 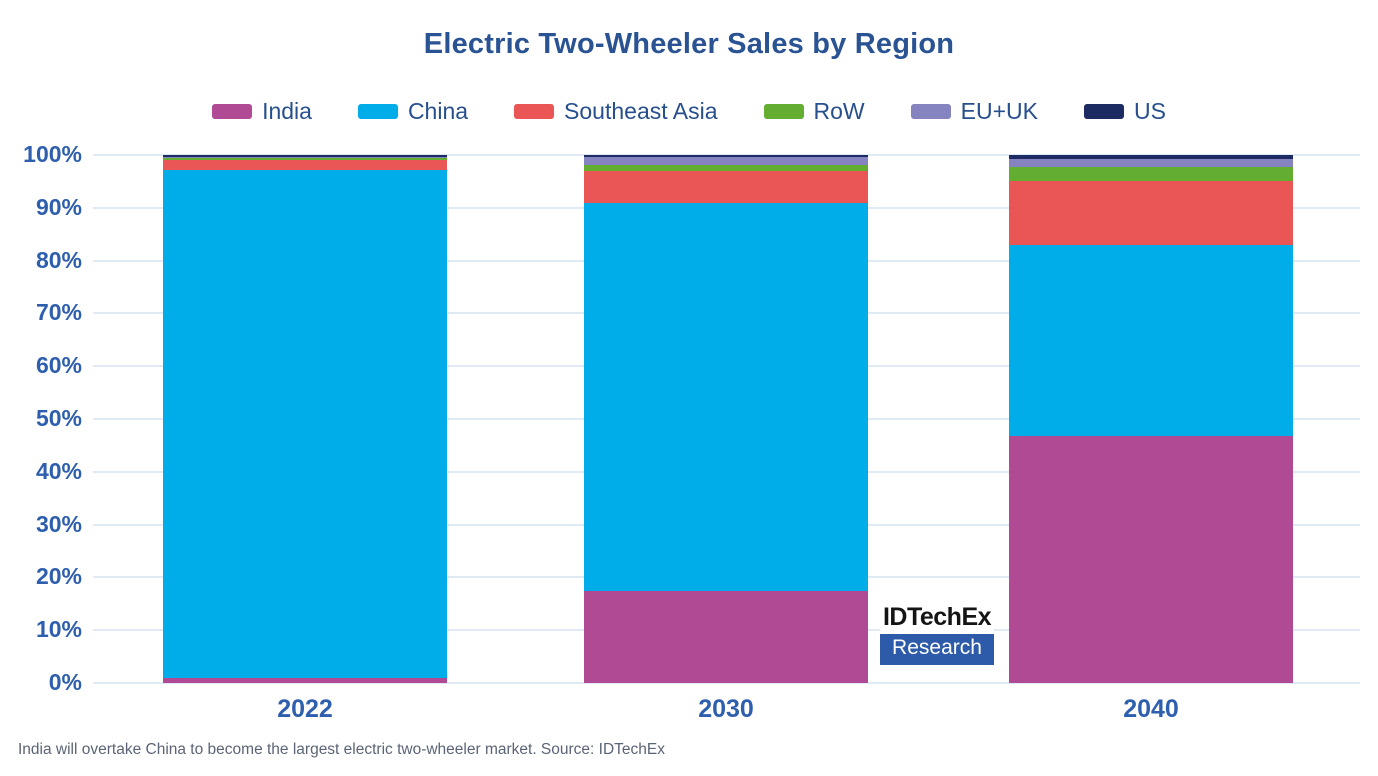 What do you see at coordinates (305, 424) in the screenshot?
I see `bar-segment-2022-china` at bounding box center [305, 424].